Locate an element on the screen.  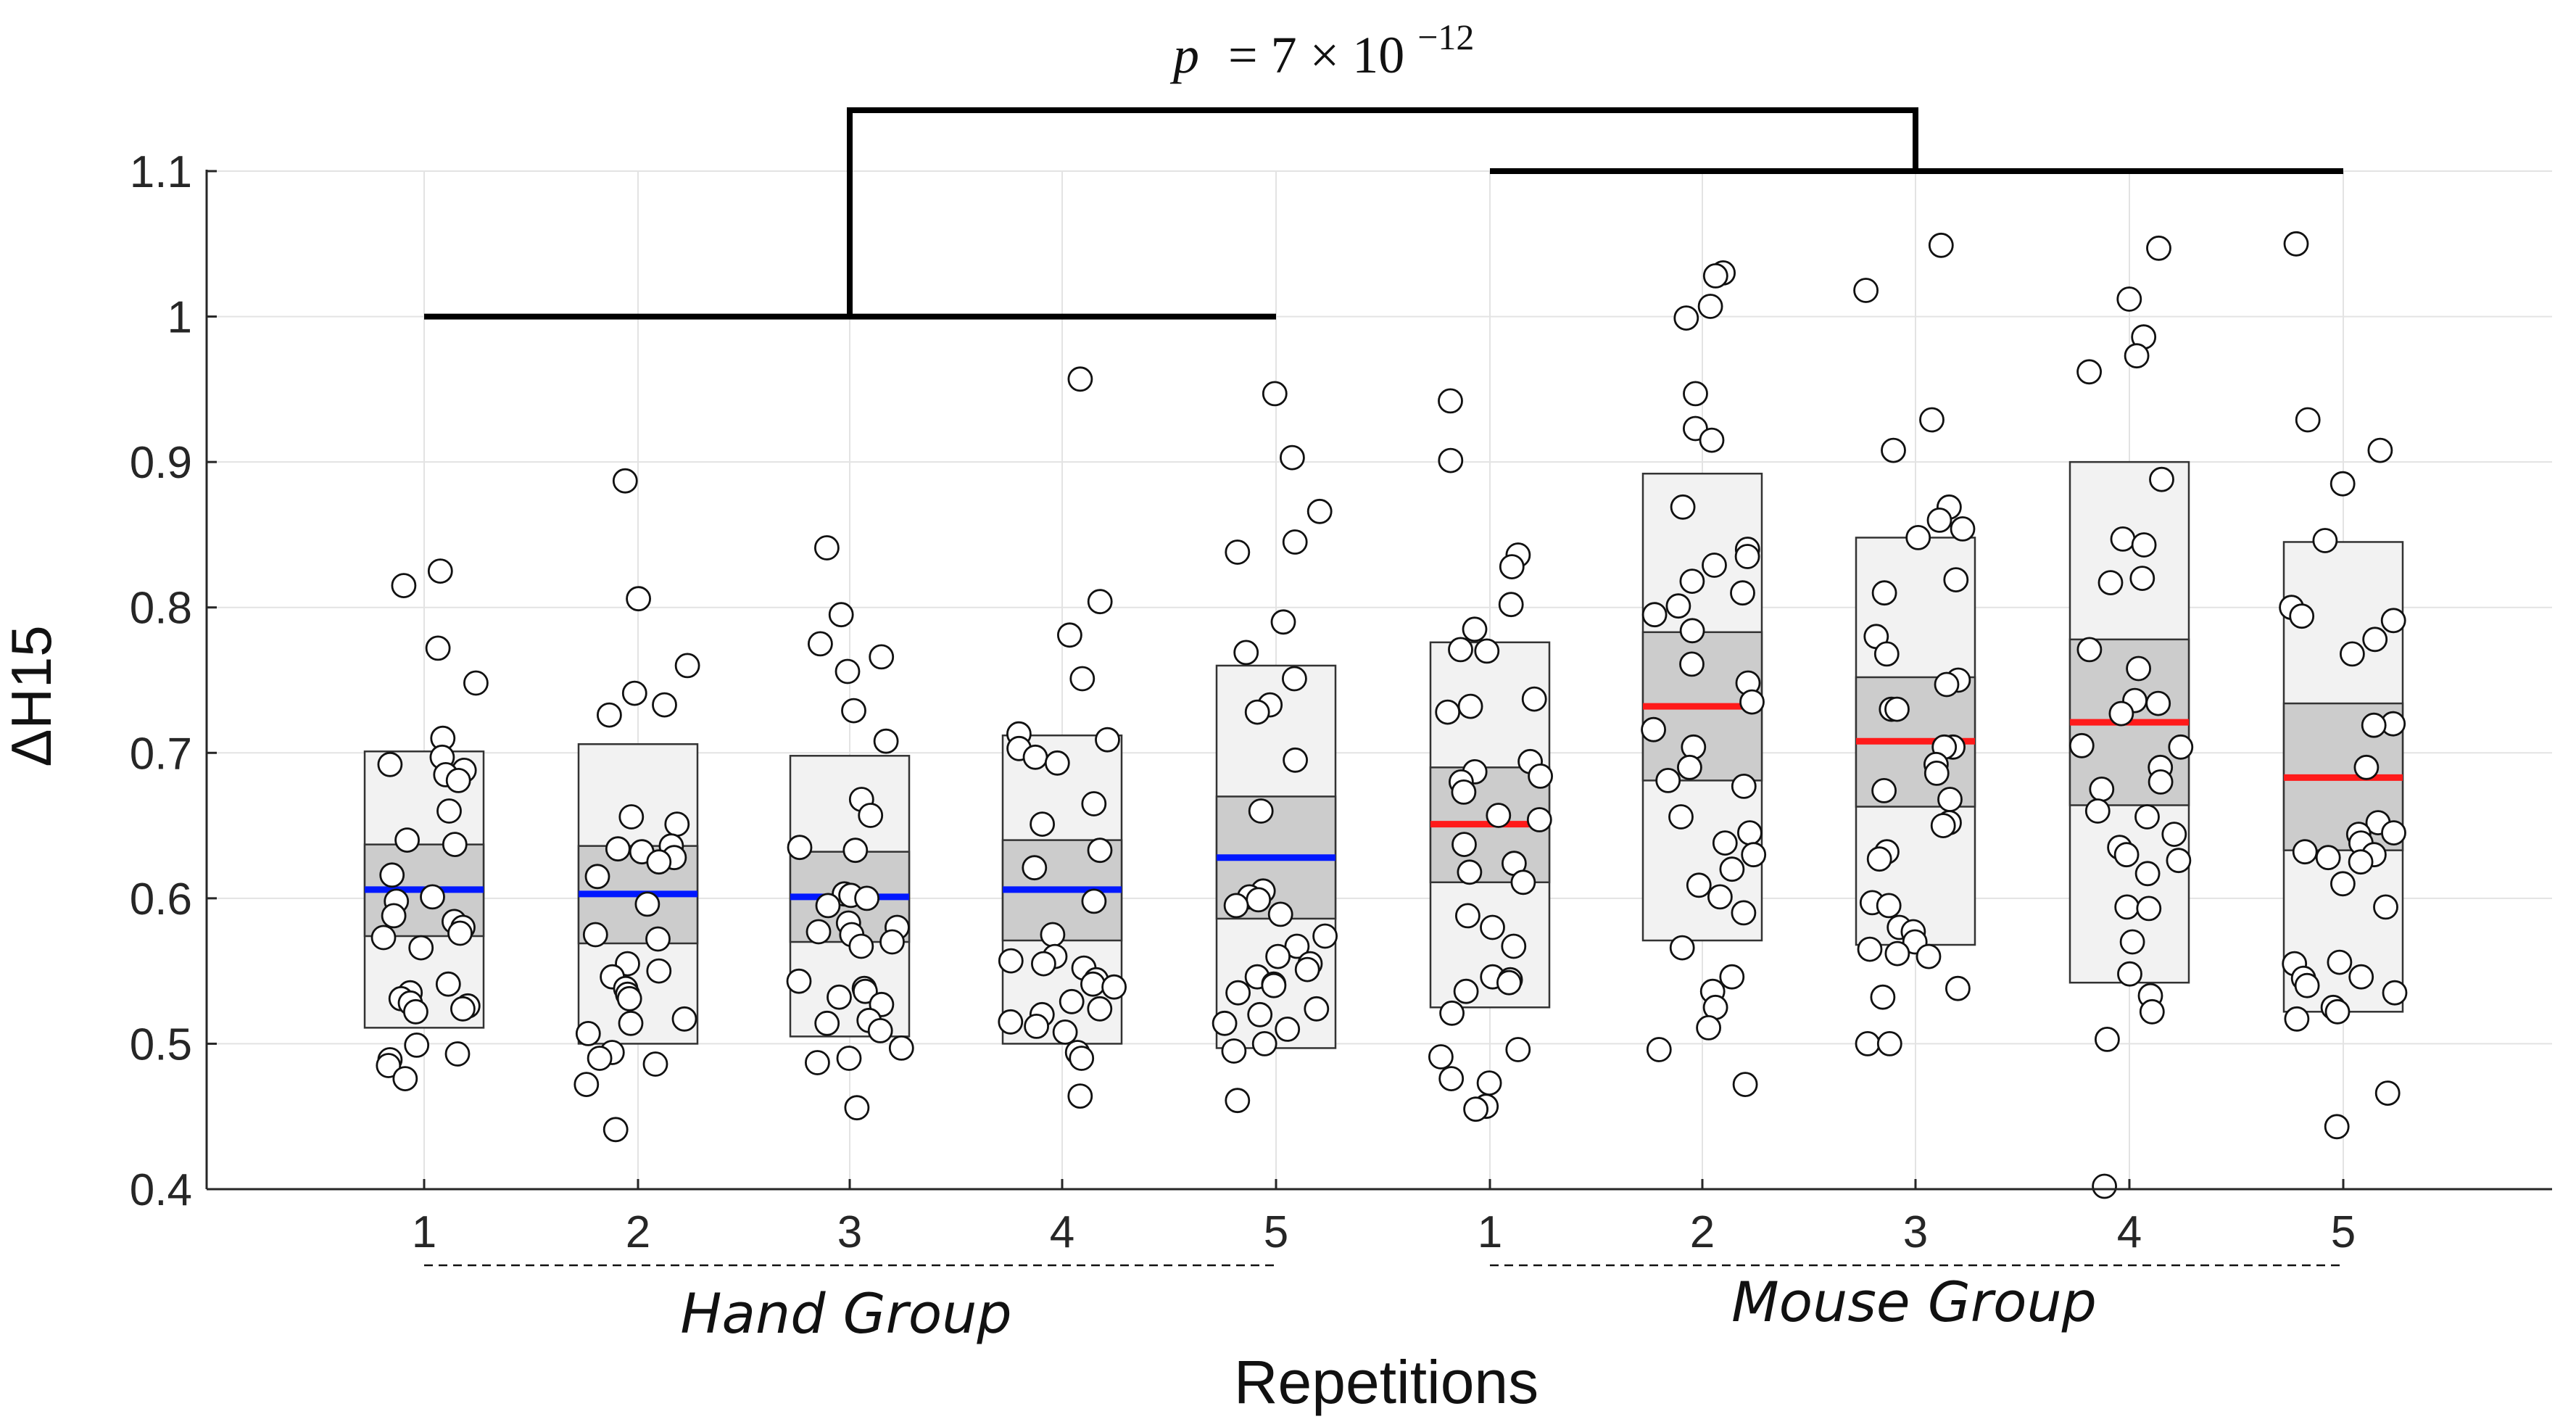
x-tick-label: 4 is located at coordinates (1062, 1232).